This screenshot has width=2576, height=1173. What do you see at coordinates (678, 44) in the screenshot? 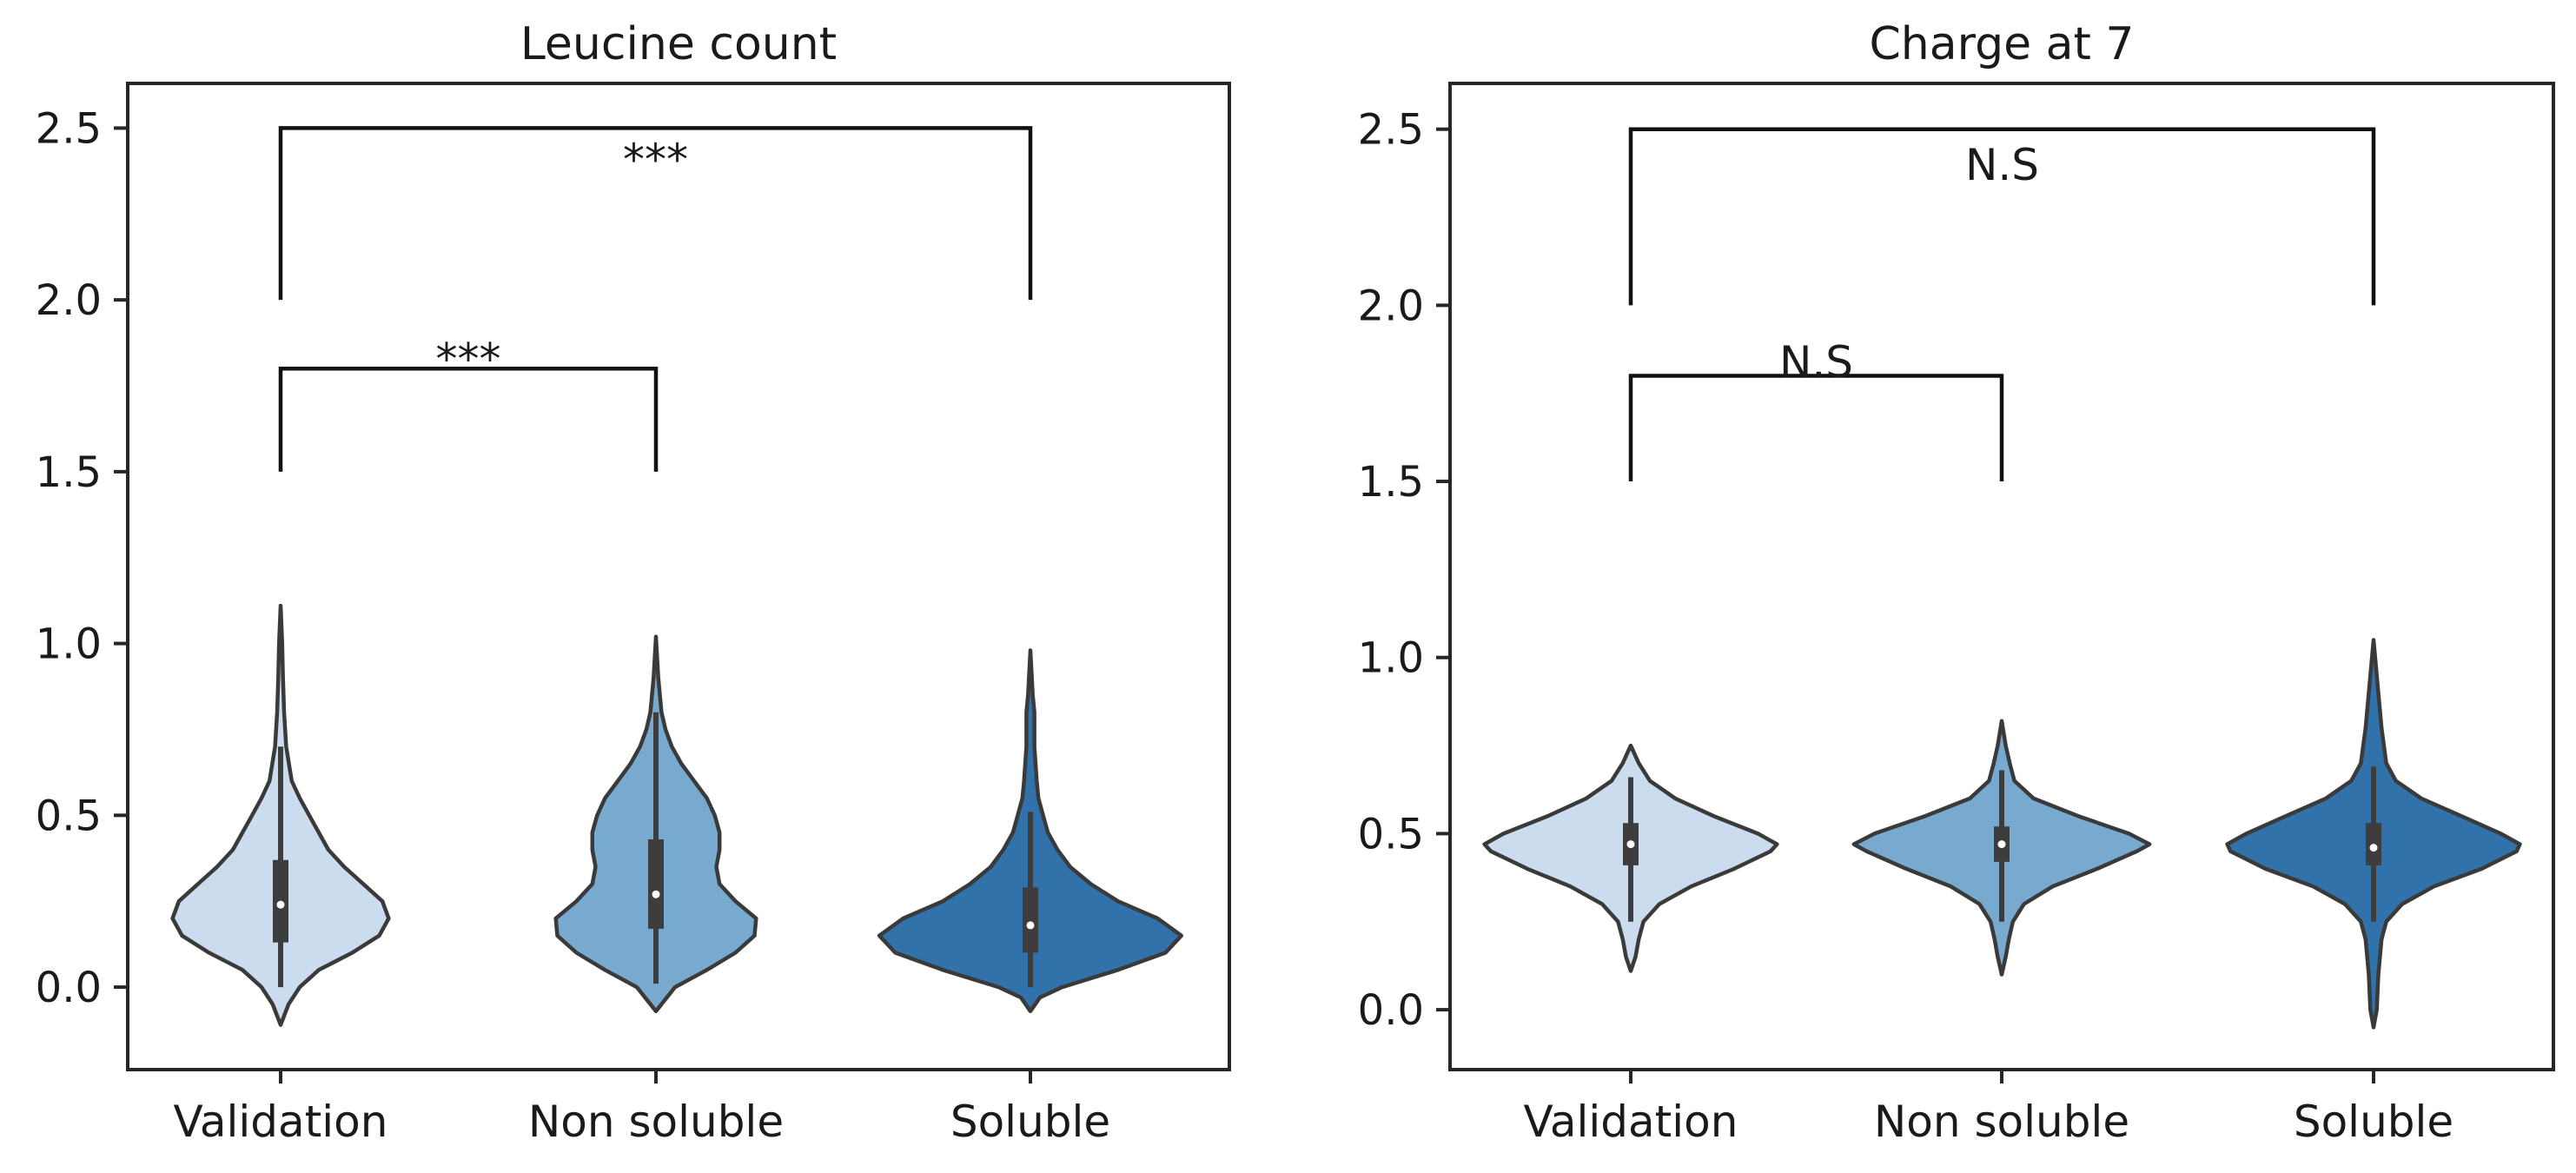
I see `chart-title: Leucine count` at bounding box center [678, 44].